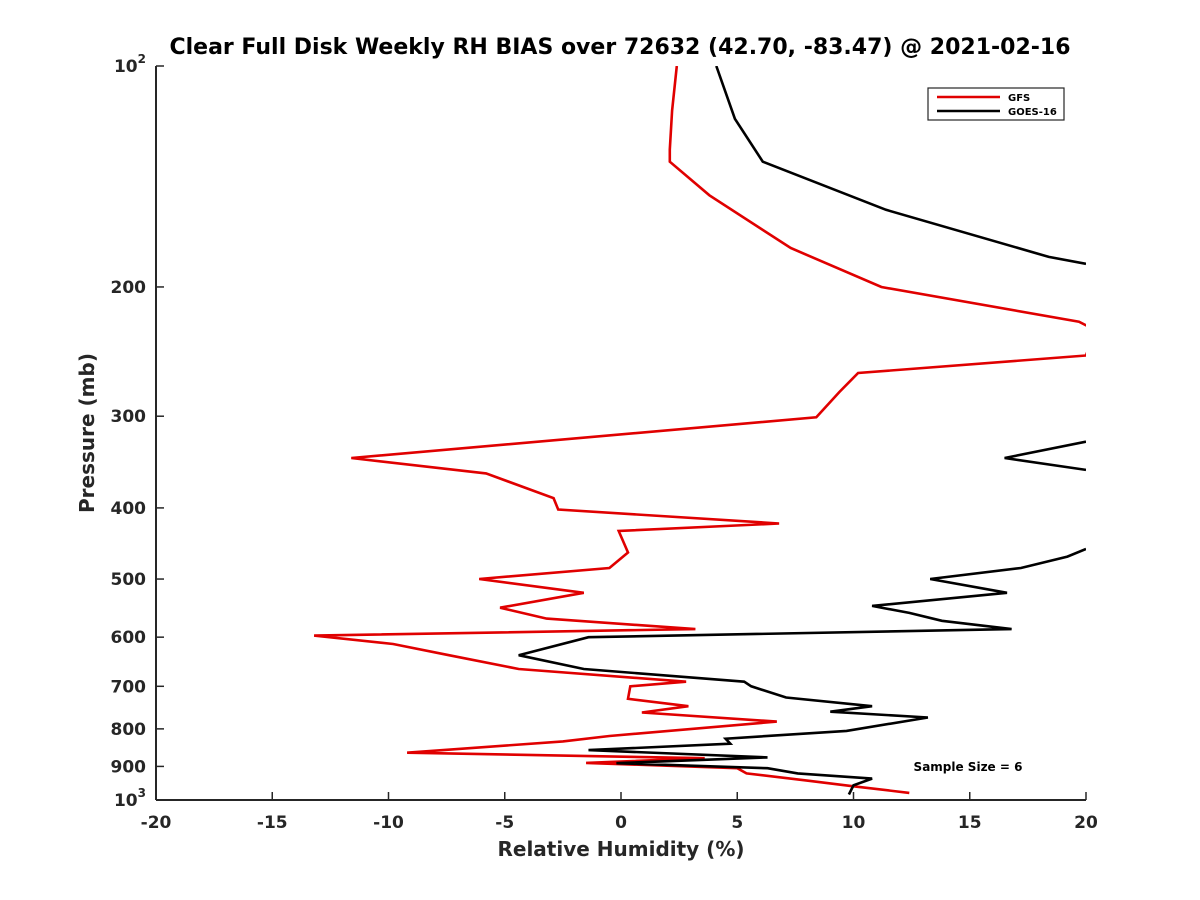 This screenshot has width=1200, height=900. What do you see at coordinates (620, 849) in the screenshot?
I see `x-axis-label: Relative Humidity (%)` at bounding box center [620, 849].